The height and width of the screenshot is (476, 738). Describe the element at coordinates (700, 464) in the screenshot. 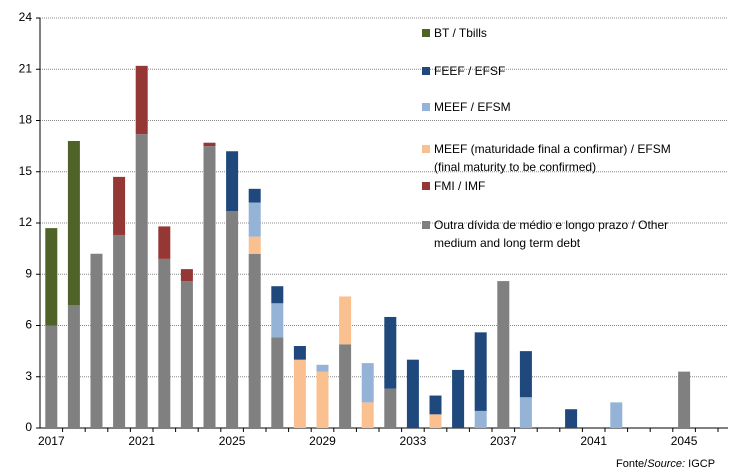

I see `source-name: IGCP` at that location.